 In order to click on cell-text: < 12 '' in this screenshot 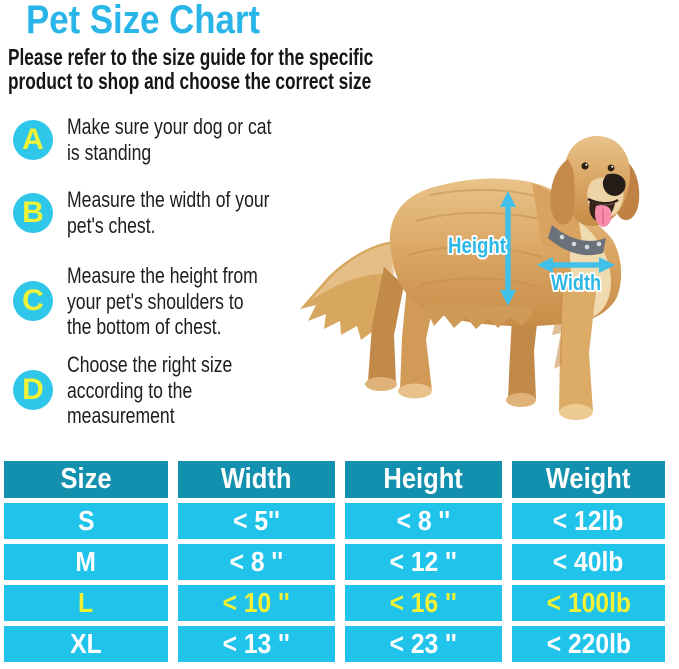, I will do `click(423, 561)`.